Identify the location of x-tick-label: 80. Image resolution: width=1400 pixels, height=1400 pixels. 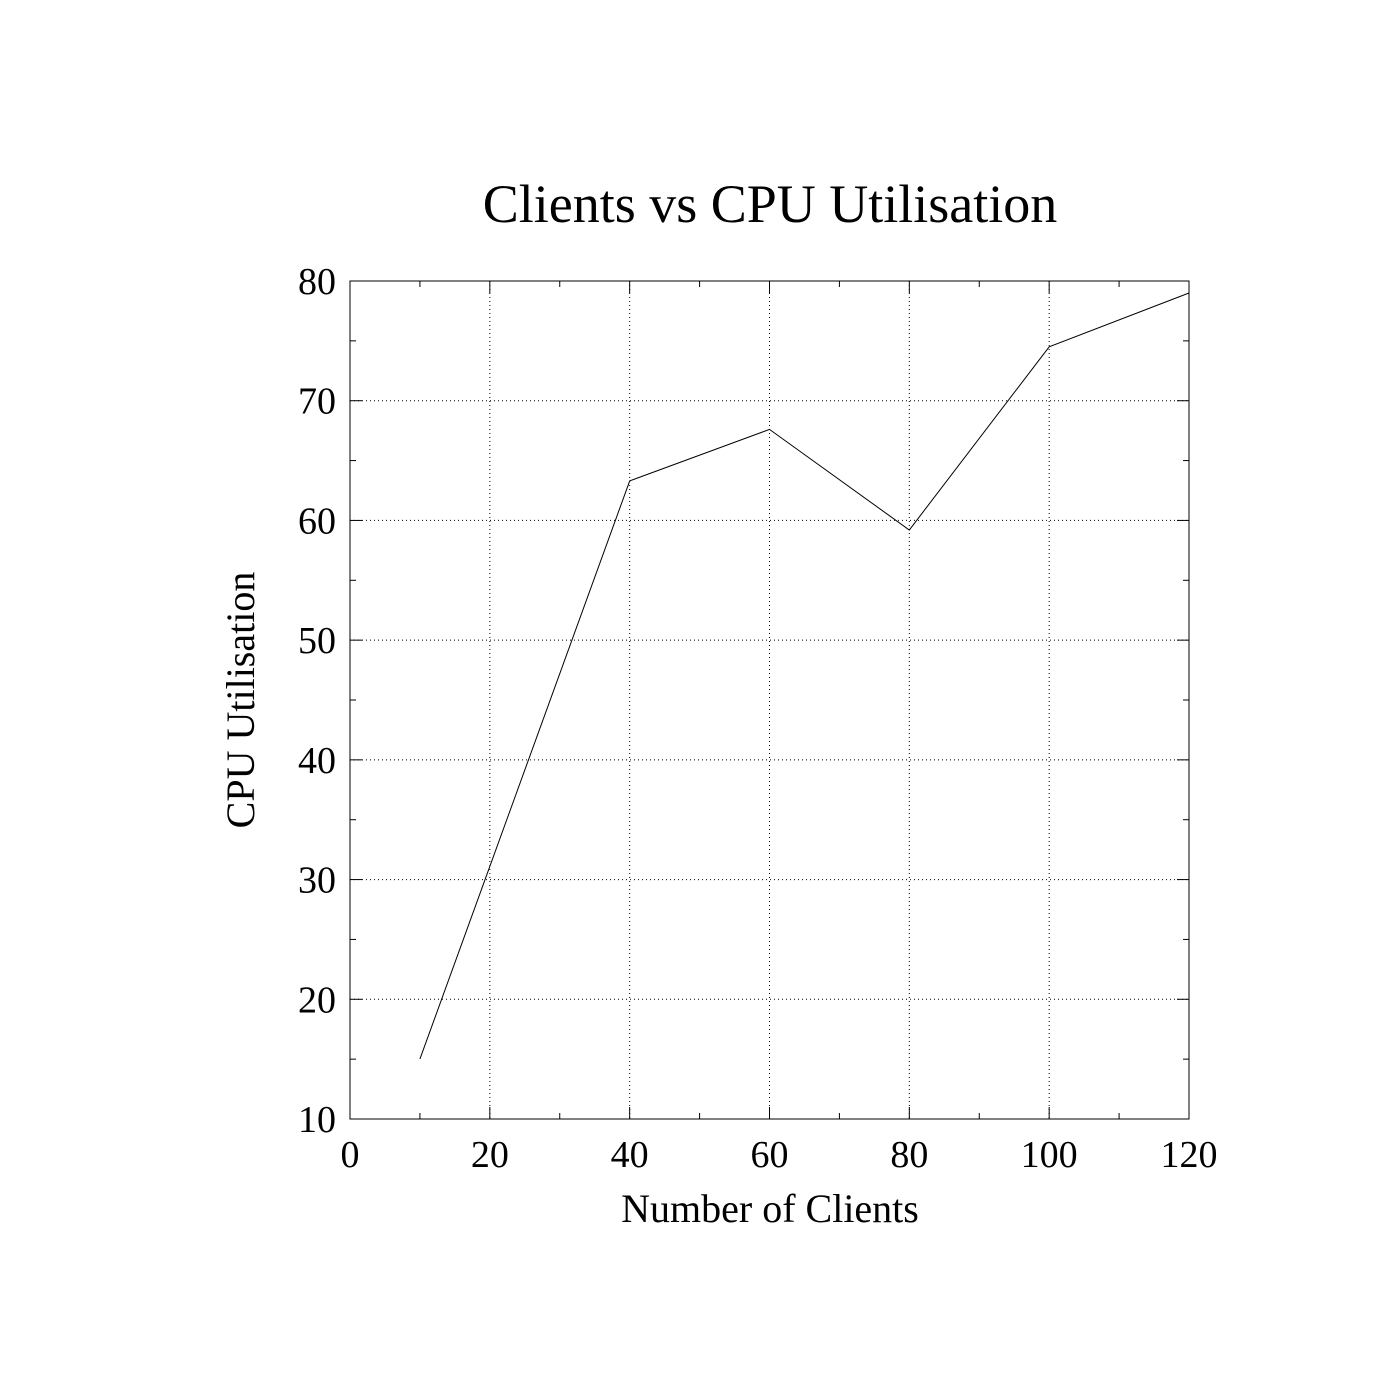
(909, 1155).